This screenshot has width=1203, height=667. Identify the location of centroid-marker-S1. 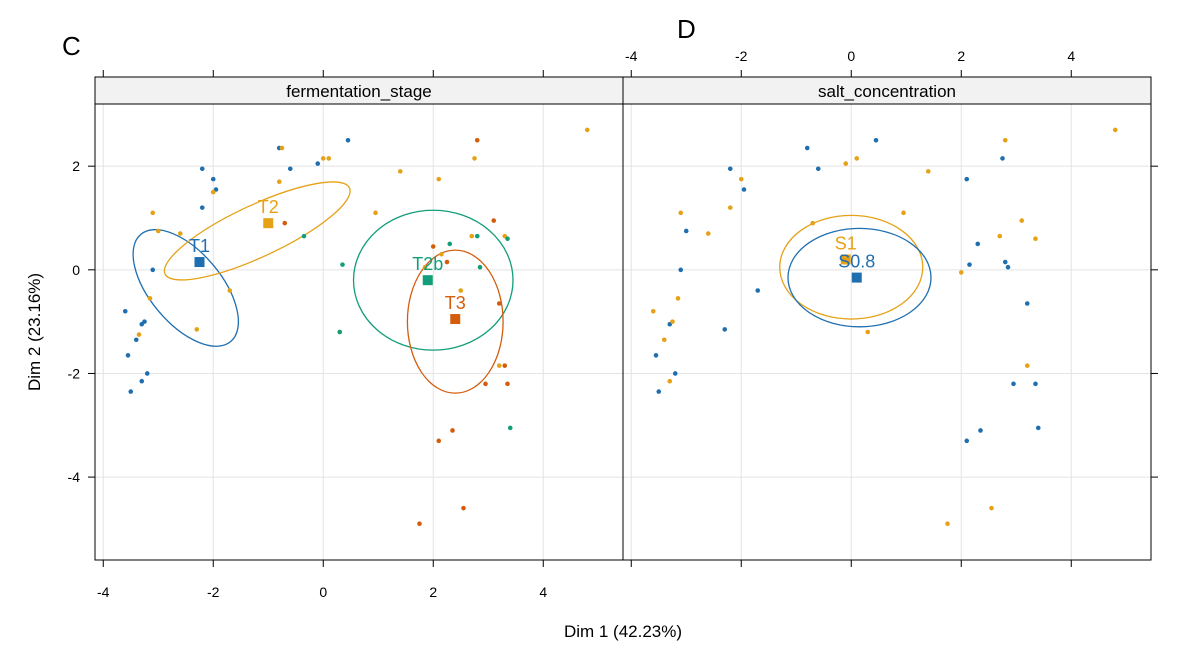
(845, 259).